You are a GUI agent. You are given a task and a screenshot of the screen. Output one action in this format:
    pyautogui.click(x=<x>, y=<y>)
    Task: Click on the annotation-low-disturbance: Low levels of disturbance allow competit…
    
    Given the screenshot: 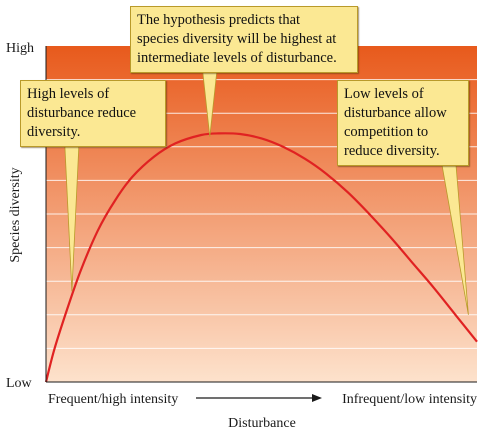 What is the action you would take?
    pyautogui.click(x=403, y=123)
    